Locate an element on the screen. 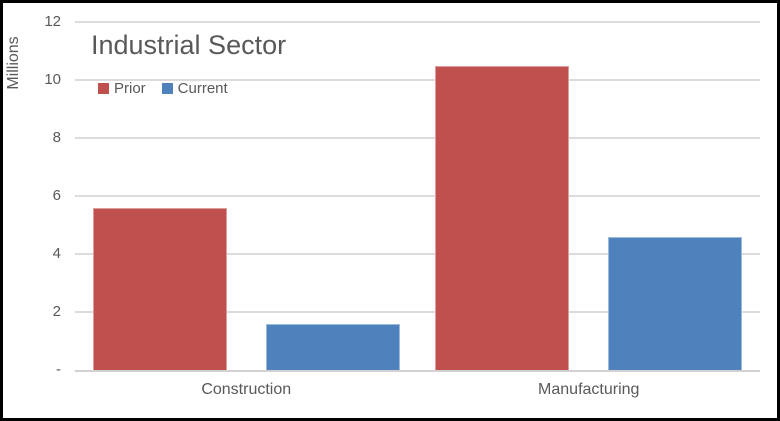 This screenshot has height=421, width=780. bar-current-manufacturing is located at coordinates (675, 303).